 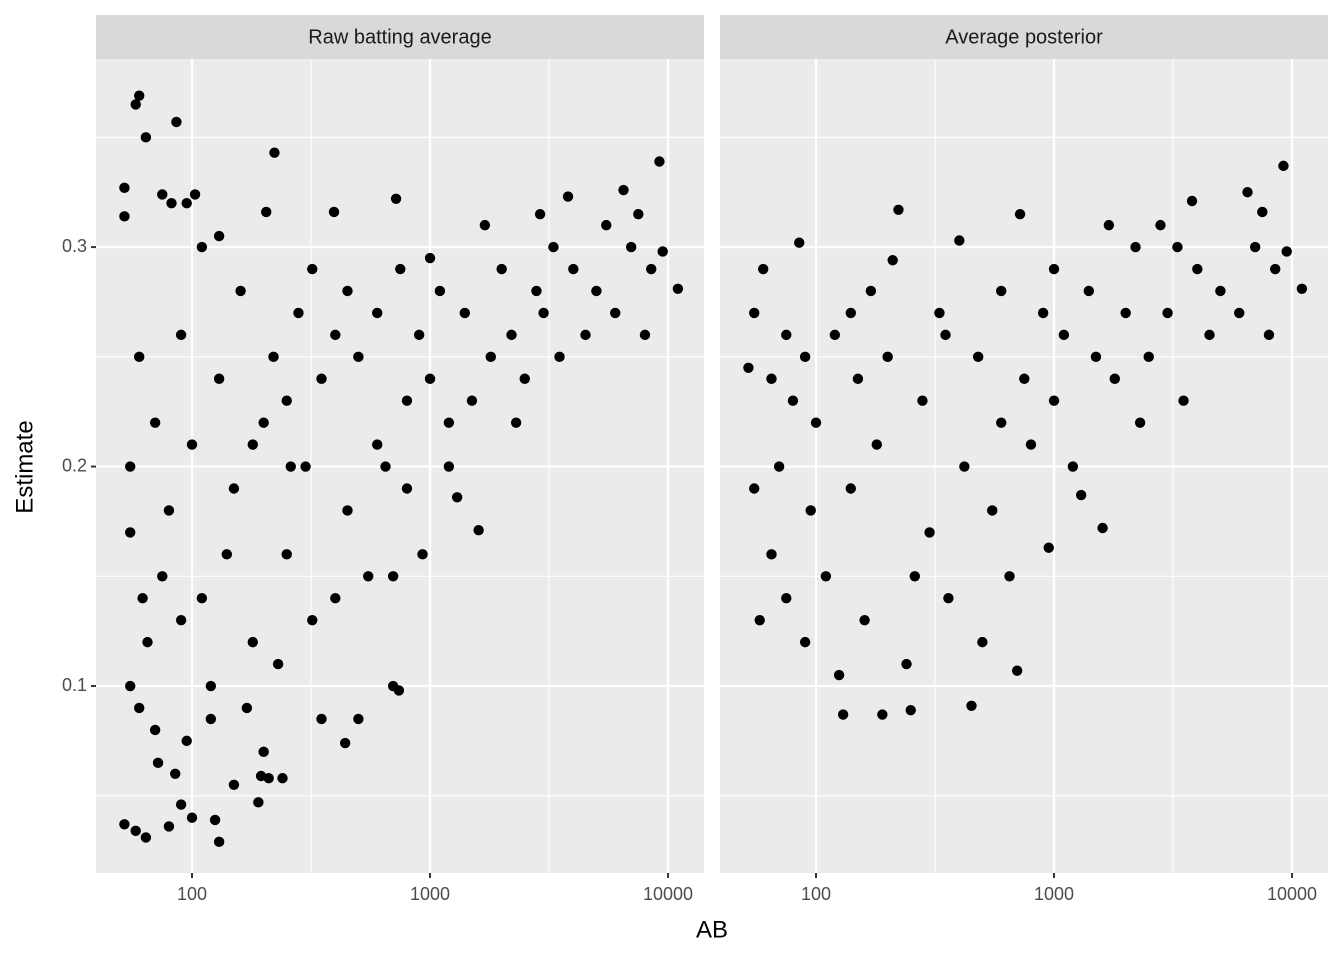 I want to click on x-tick-label: 1000, so click(x=430, y=894).